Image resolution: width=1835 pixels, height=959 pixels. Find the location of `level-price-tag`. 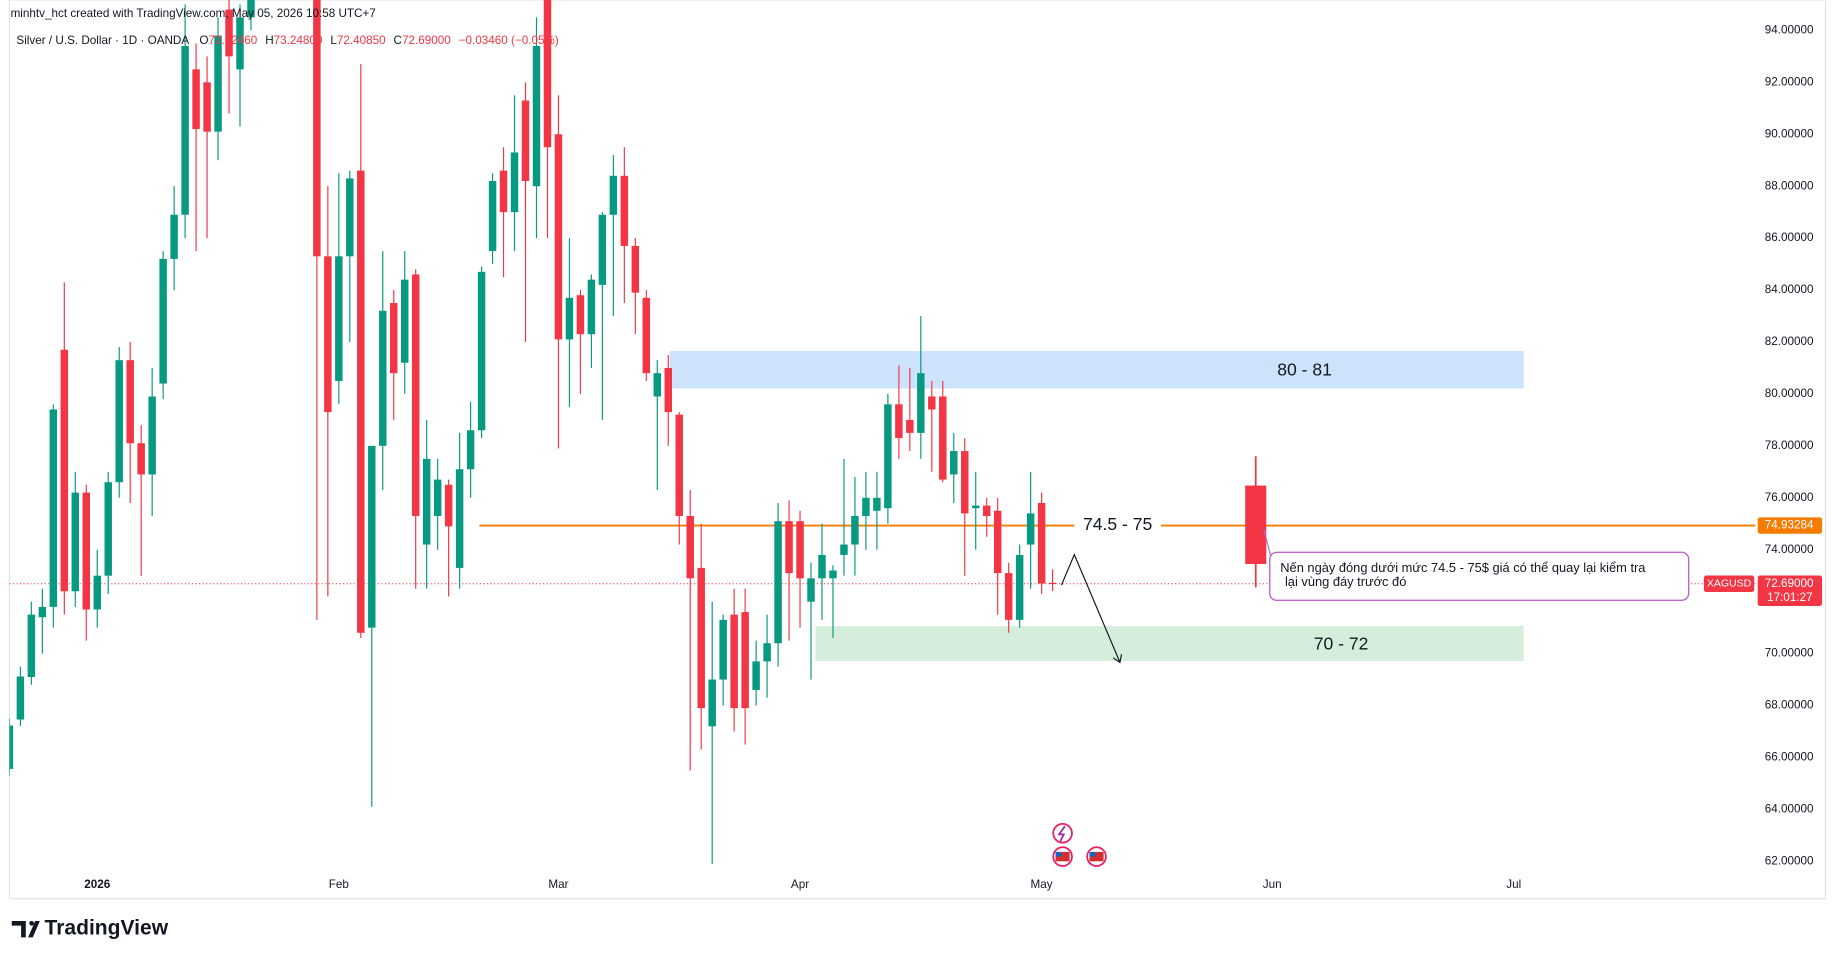

level-price-tag is located at coordinates (1790, 525).